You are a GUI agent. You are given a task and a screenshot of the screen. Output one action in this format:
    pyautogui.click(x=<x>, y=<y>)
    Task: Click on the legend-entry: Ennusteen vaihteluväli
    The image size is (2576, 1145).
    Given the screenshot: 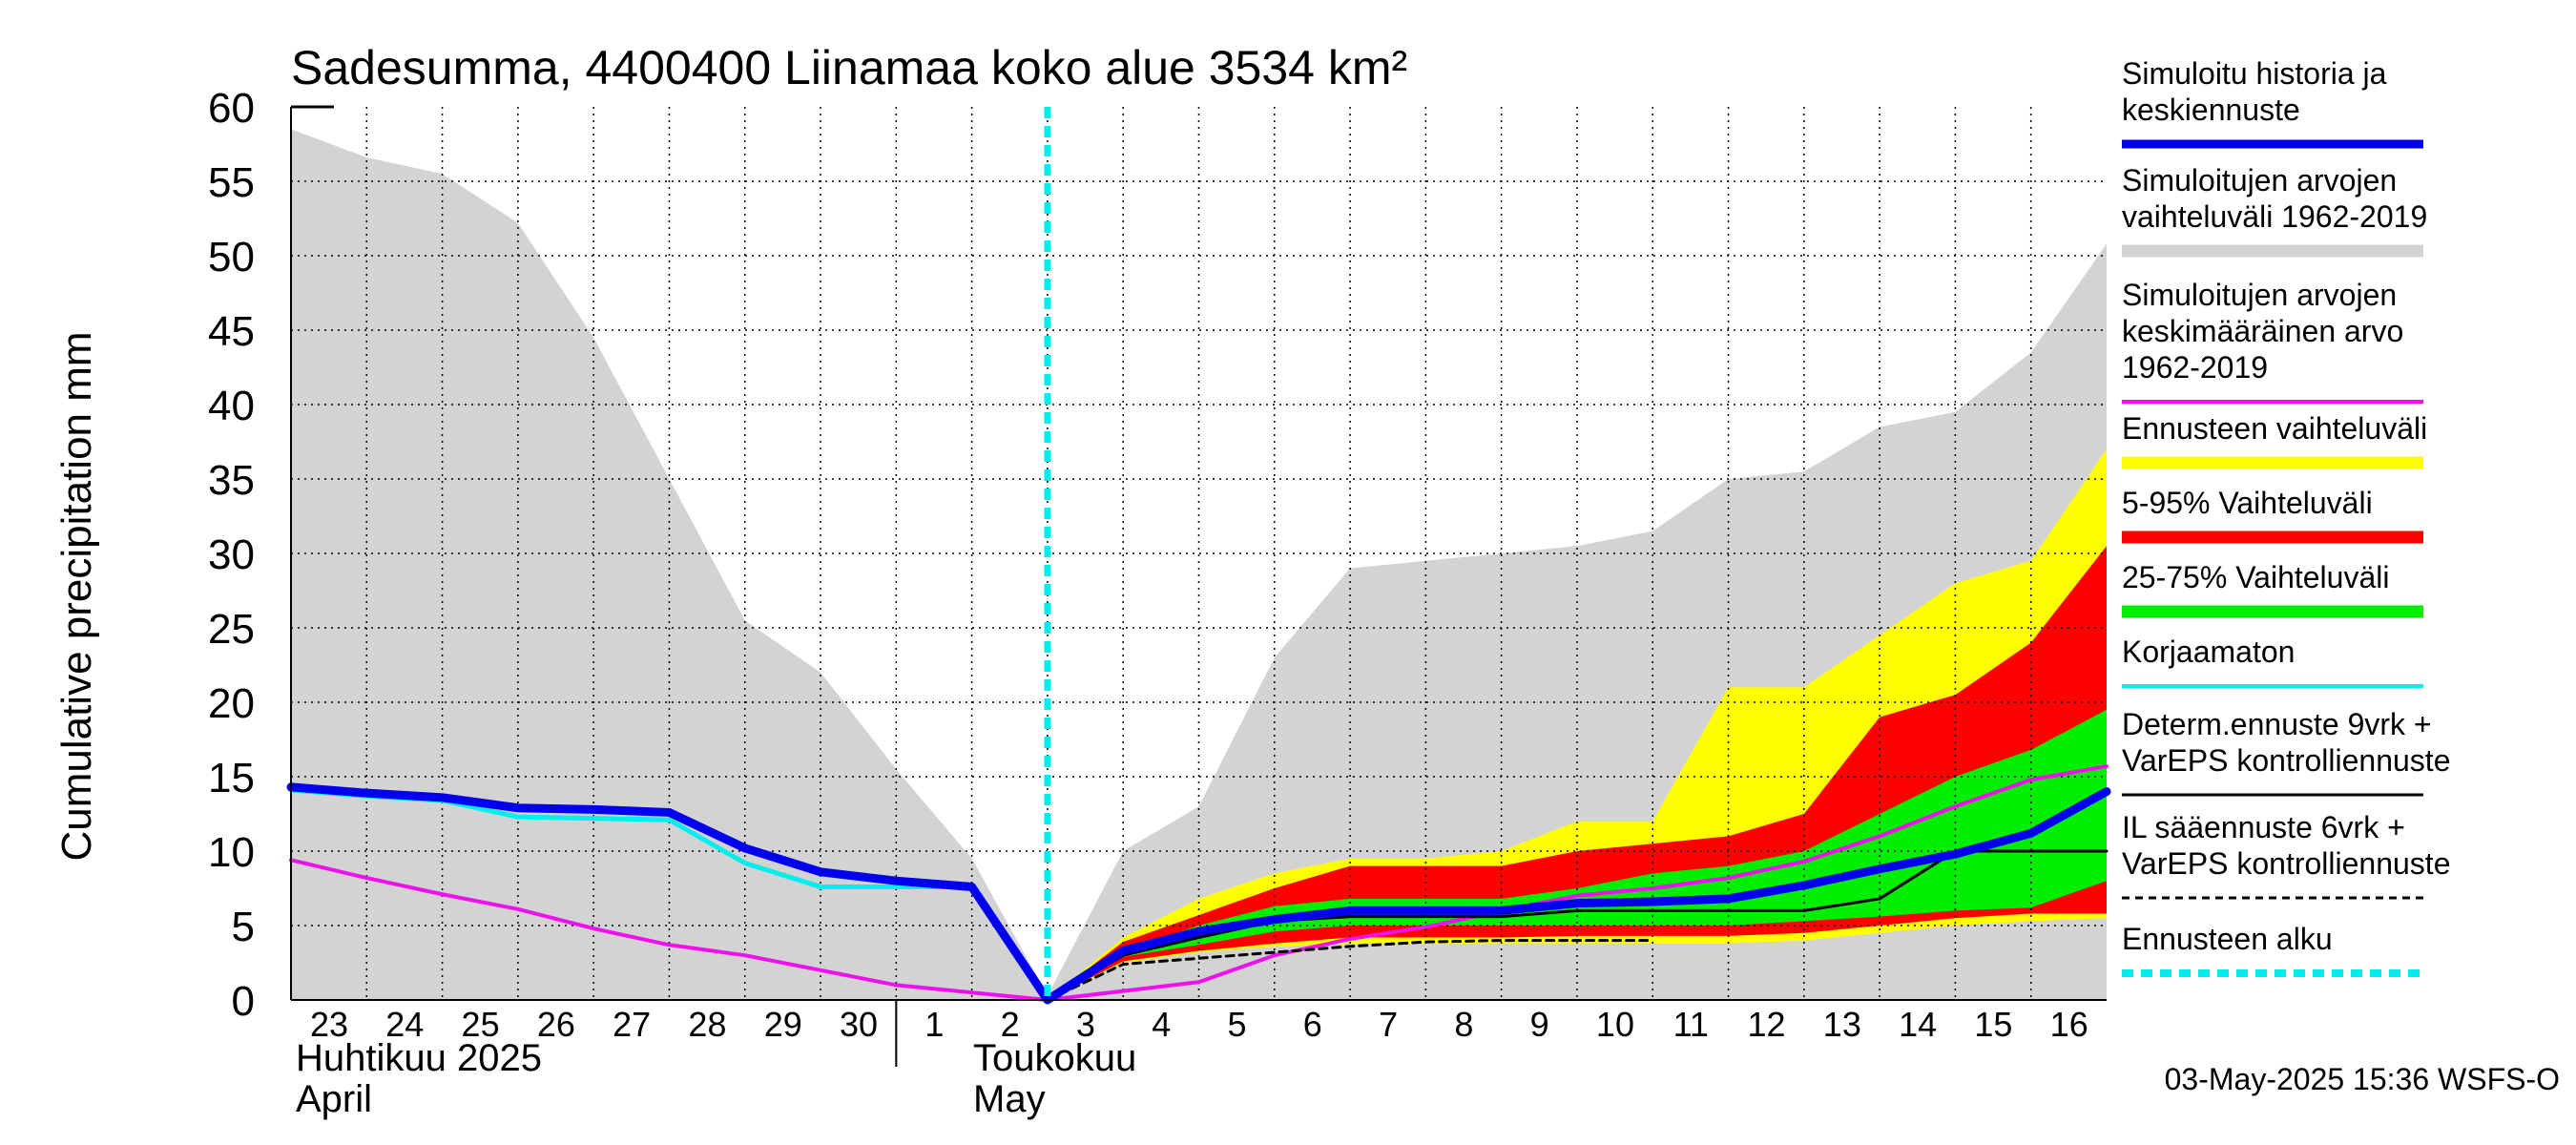 What is the action you would take?
    pyautogui.click(x=2274, y=440)
    